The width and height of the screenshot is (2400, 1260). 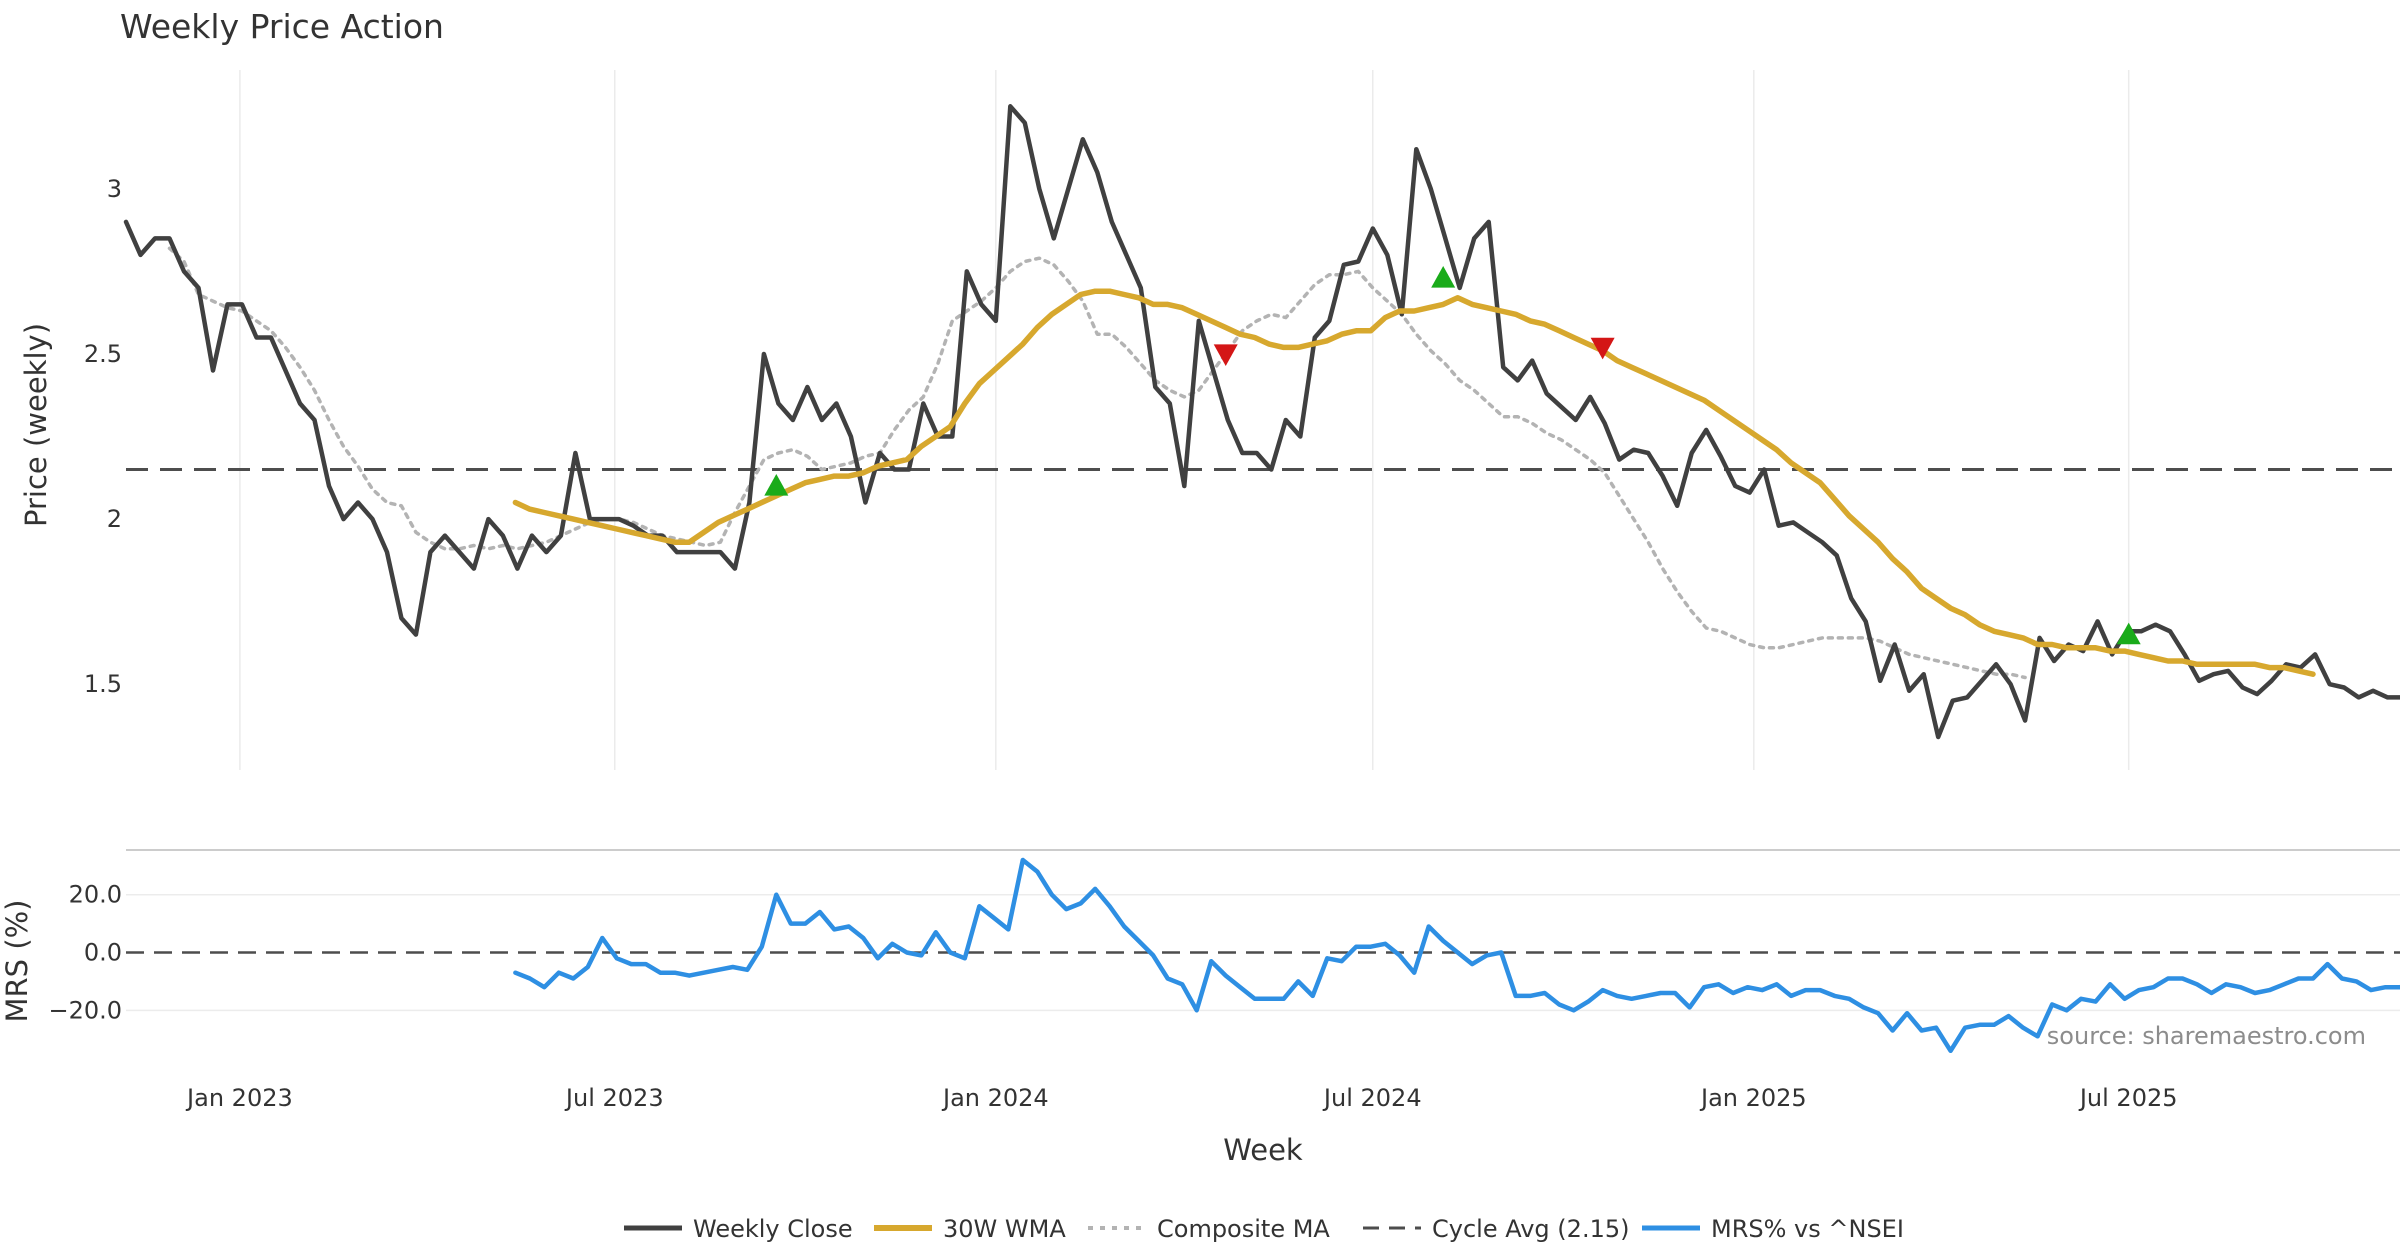 I want to click on x-tick-label: Jan 2025, so click(x=1753, y=1098).